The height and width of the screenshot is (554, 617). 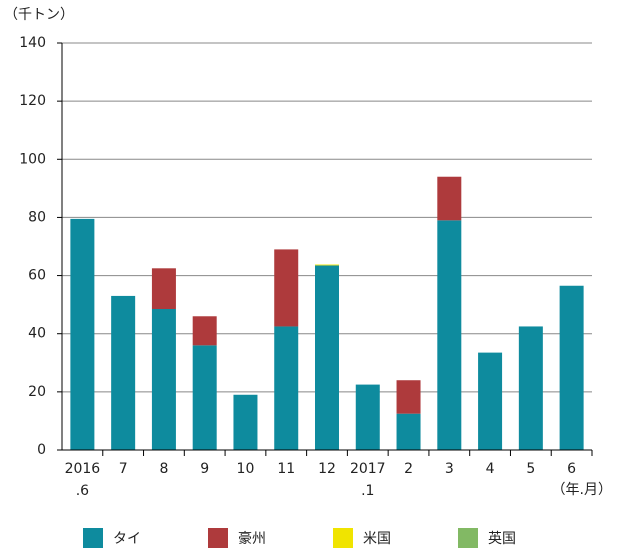 What do you see at coordinates (163, 469) in the screenshot?
I see `x-tick-label: 8` at bounding box center [163, 469].